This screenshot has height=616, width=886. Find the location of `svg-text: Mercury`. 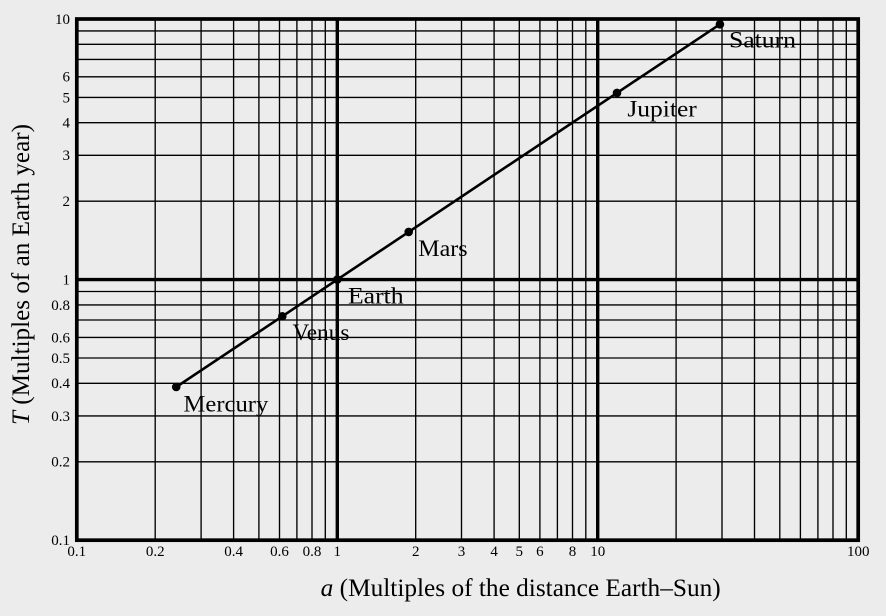

svg-text: Mercury is located at coordinates (226, 404).